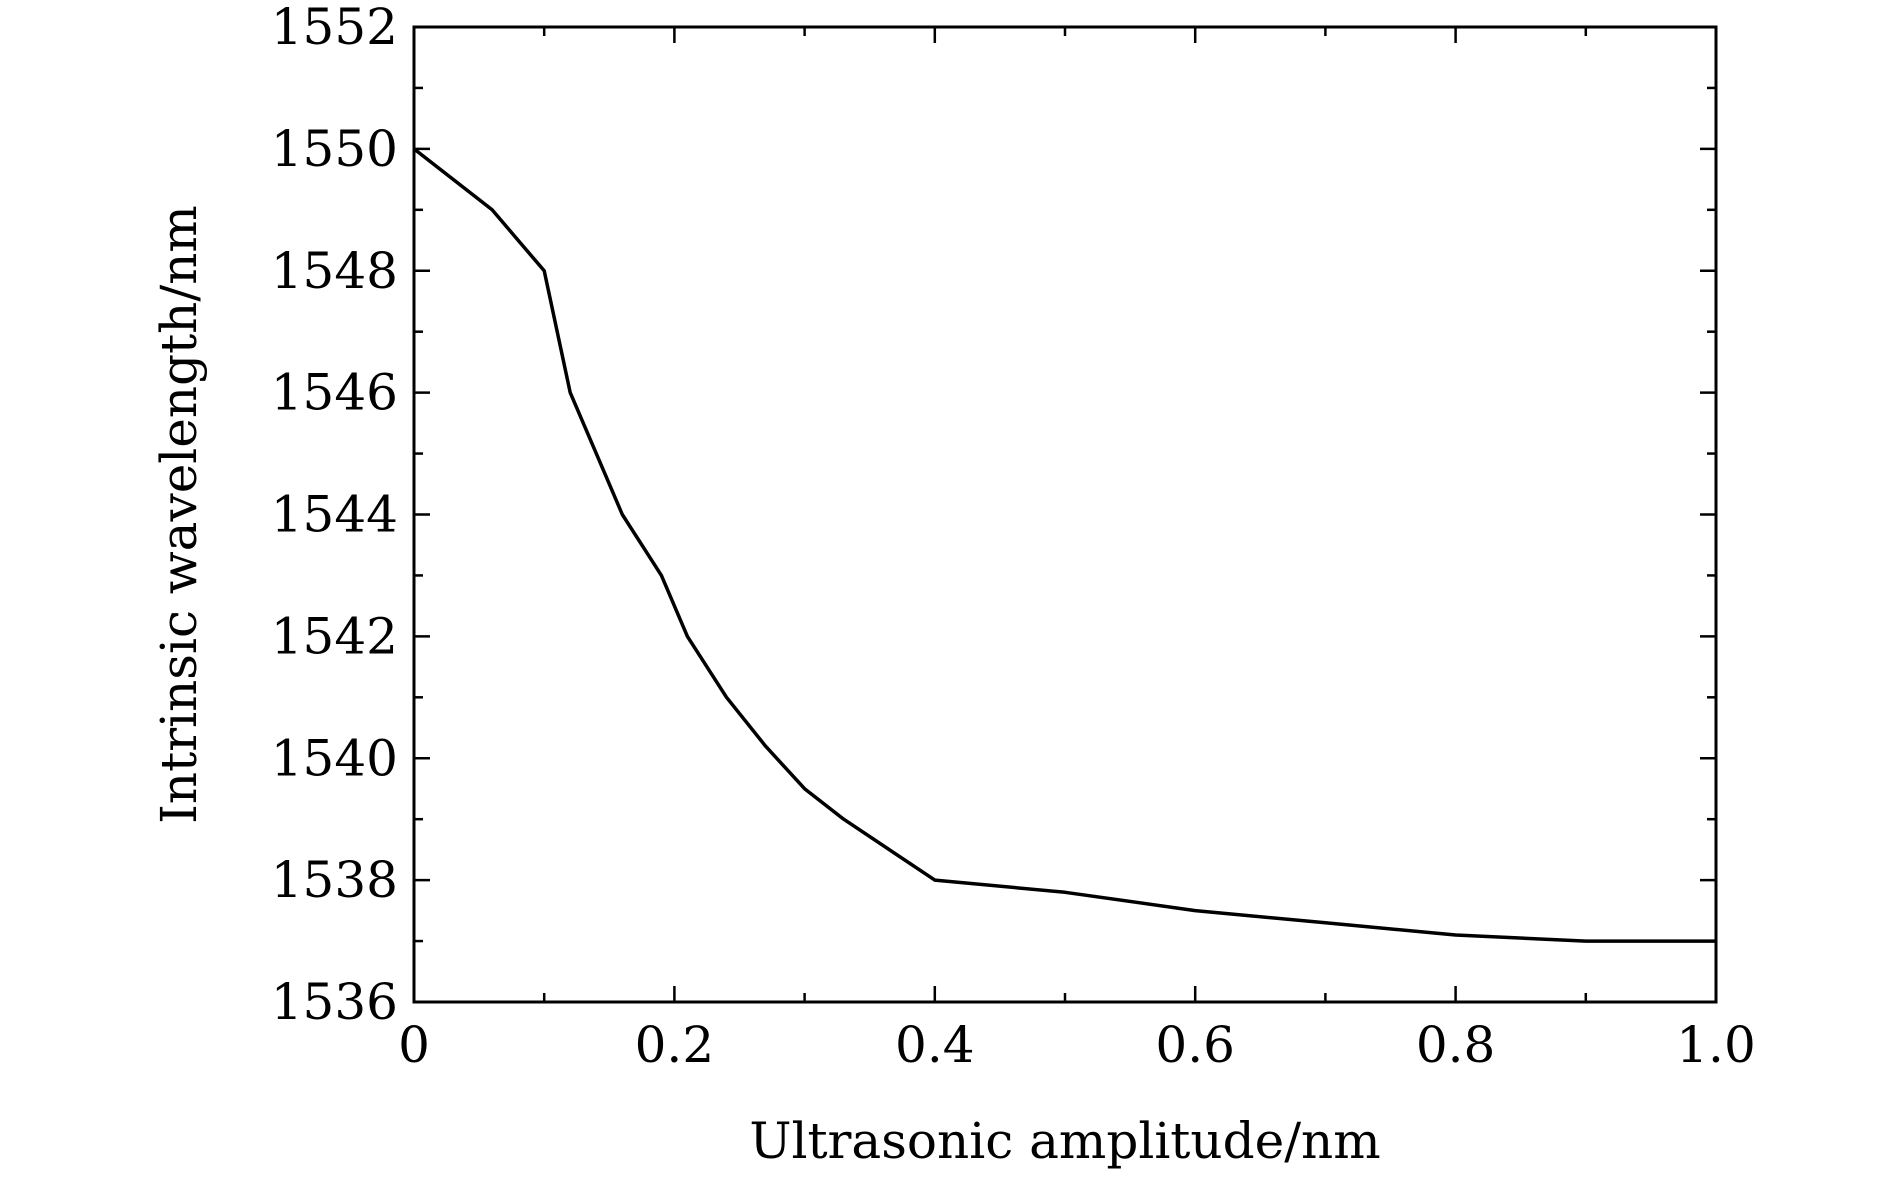 Image resolution: width=1890 pixels, height=1182 pixels. I want to click on x-tick-label: 0.6, so click(1195, 1045).